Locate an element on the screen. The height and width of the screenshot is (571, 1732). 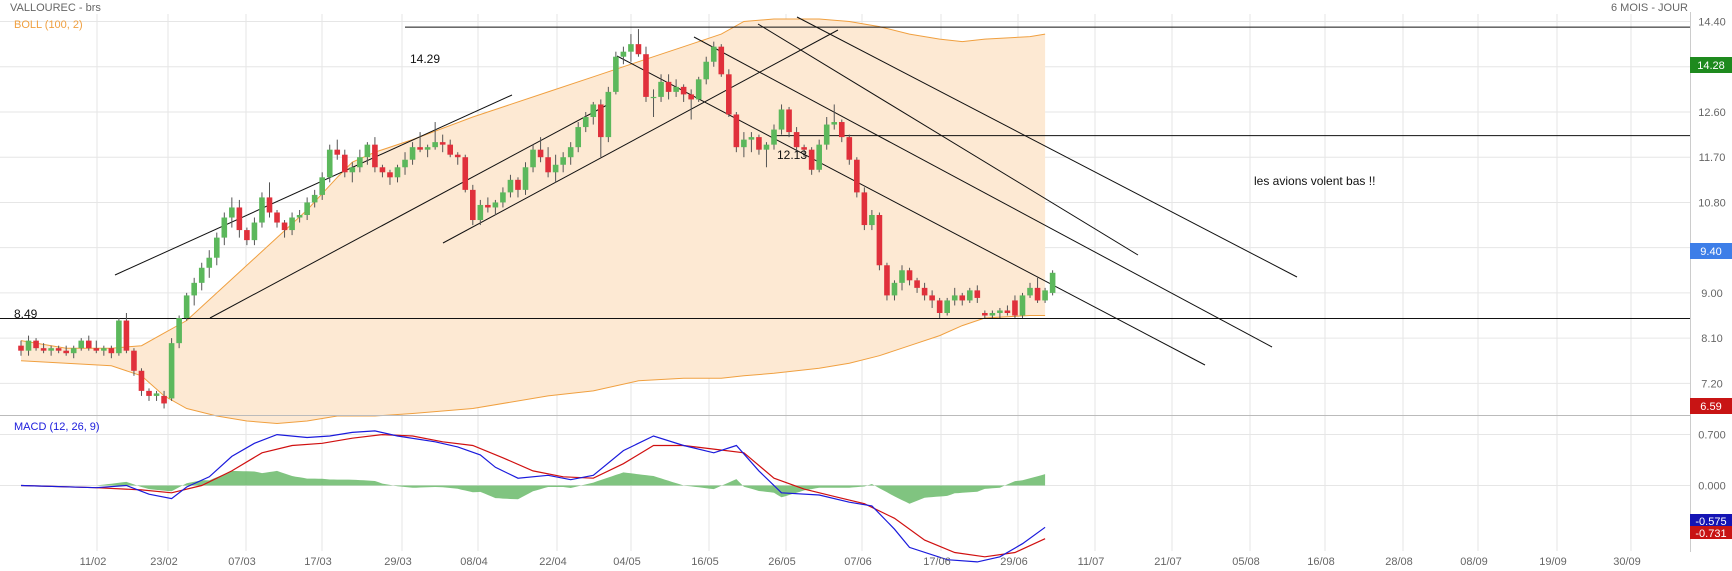
price-tick-label: 10.80 is located at coordinates (1712, 203).